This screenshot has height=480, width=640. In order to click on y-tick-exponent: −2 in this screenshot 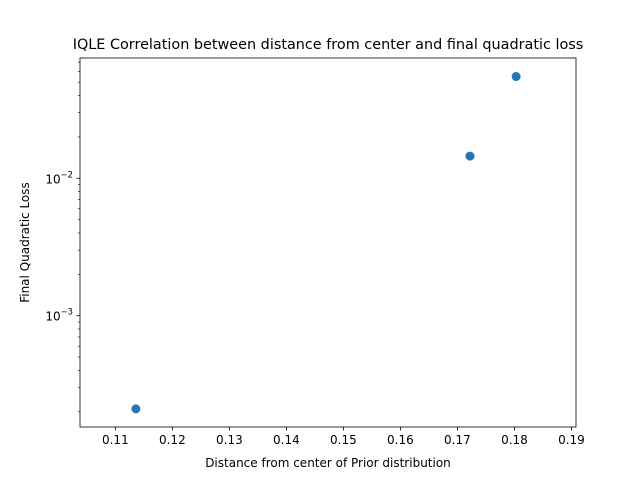, I will do `click(67, 174)`.